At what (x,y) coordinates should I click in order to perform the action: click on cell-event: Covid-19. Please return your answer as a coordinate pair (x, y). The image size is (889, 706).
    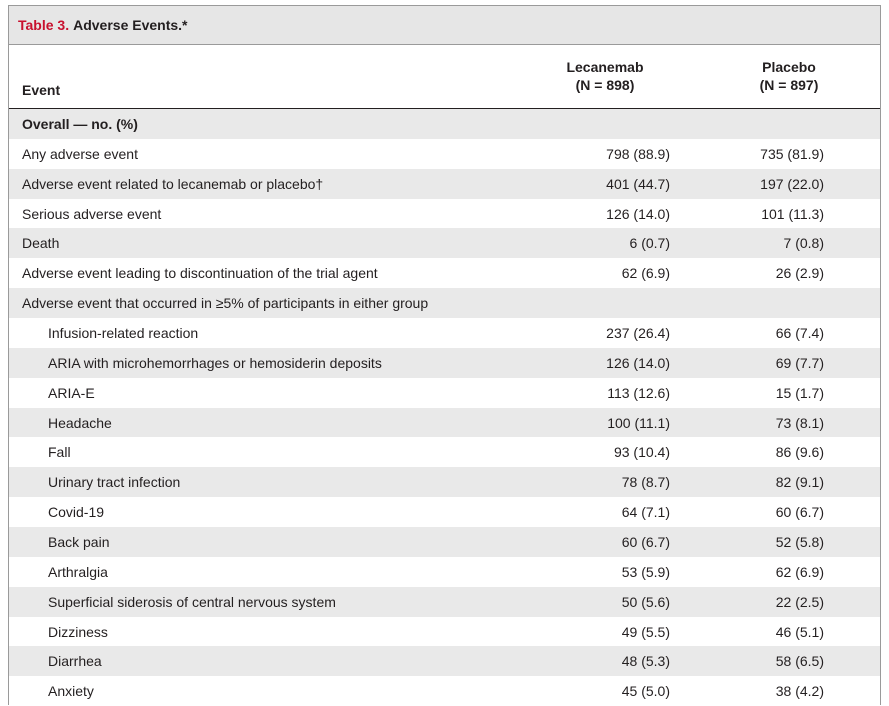
    Looking at the image, I should click on (76, 512).